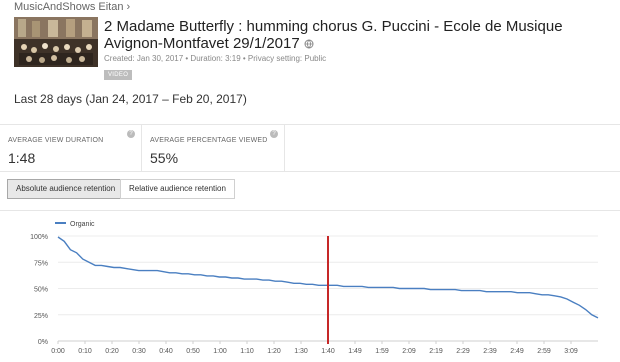 The width and height of the screenshot is (620, 362). What do you see at coordinates (436, 351) in the screenshot?
I see `x-tick-label: 2:19` at bounding box center [436, 351].